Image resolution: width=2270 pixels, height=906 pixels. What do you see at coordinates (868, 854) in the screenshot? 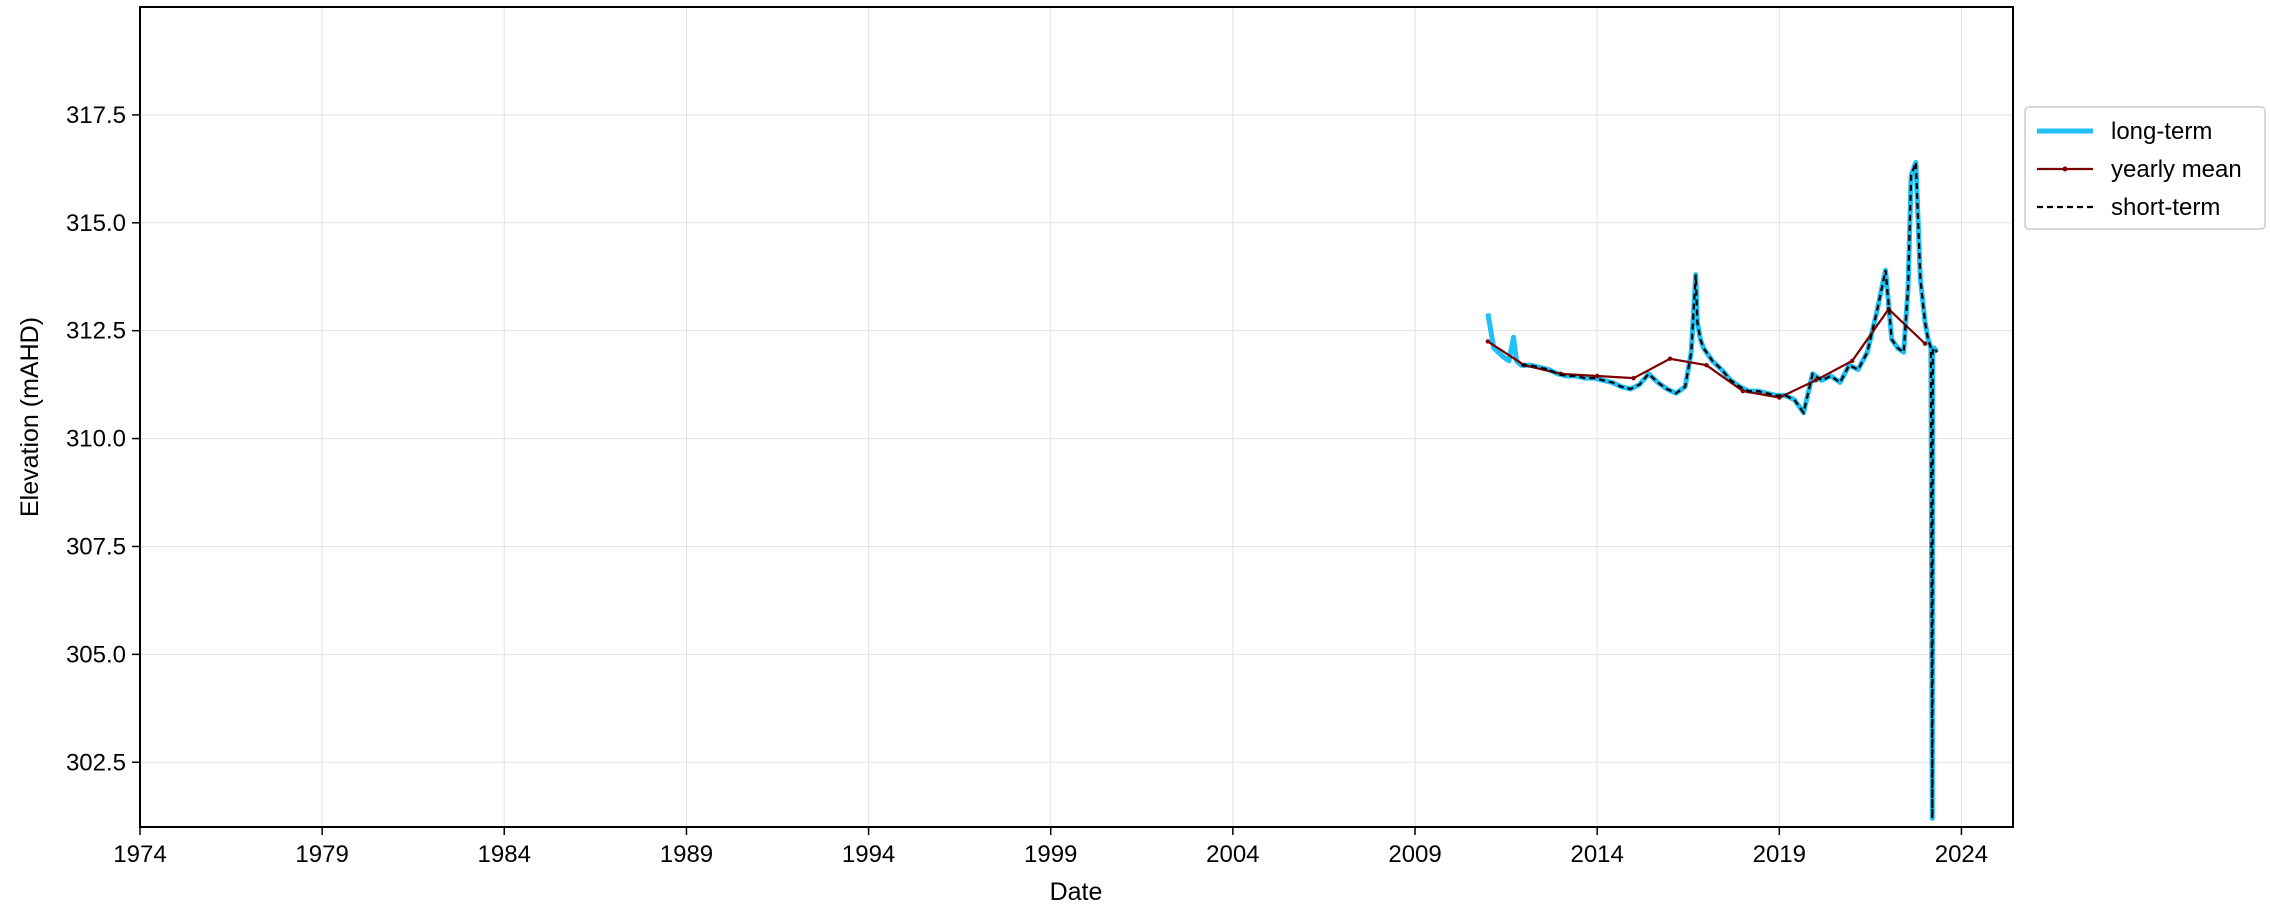
I see `x-tick-label: 1994` at bounding box center [868, 854].